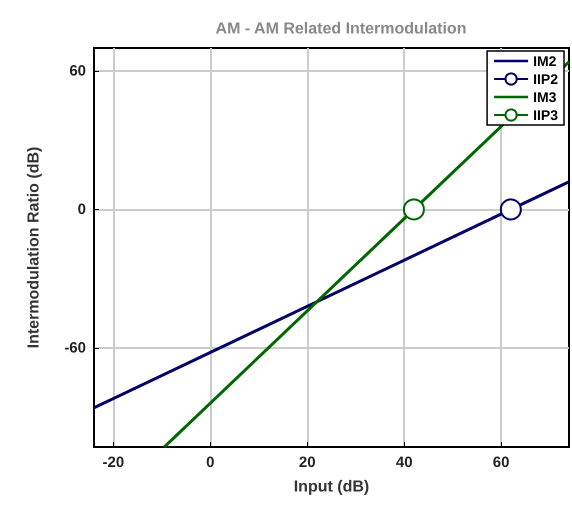 Image resolution: width=572 pixels, height=516 pixels. I want to click on chart-title: AM - AM Related Intermodulation, so click(341, 29).